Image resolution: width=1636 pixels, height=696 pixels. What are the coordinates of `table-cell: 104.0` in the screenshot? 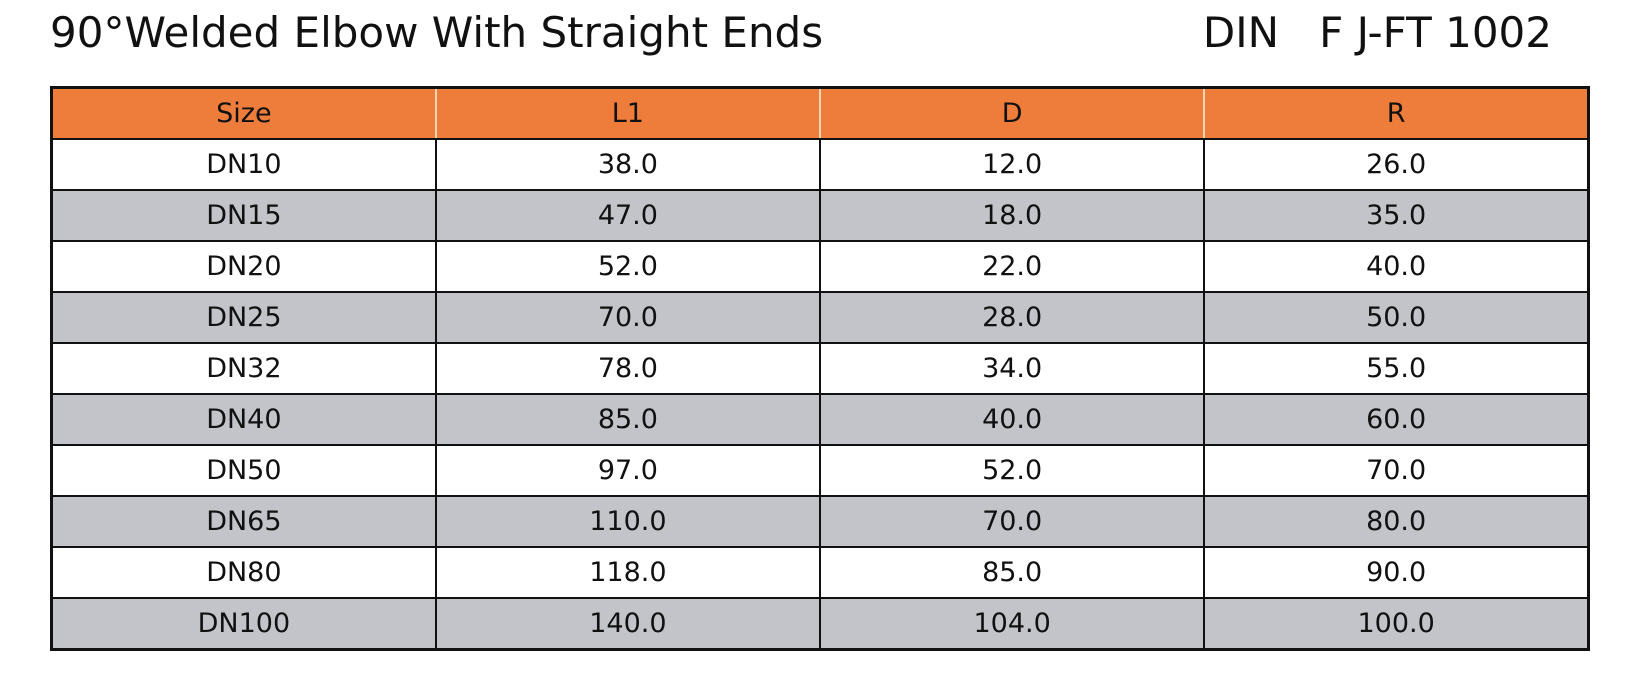 It's located at (1012, 624).